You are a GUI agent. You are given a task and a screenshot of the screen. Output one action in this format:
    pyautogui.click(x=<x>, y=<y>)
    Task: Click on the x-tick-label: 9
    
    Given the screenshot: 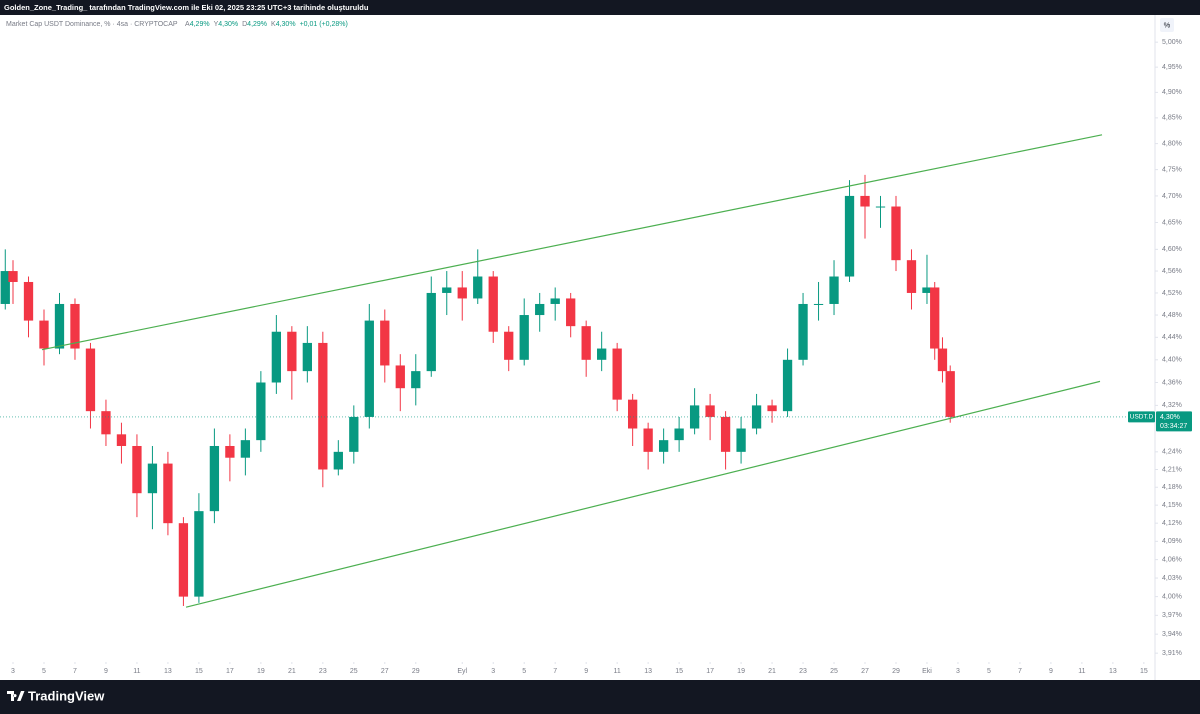 What is the action you would take?
    pyautogui.click(x=106, y=671)
    